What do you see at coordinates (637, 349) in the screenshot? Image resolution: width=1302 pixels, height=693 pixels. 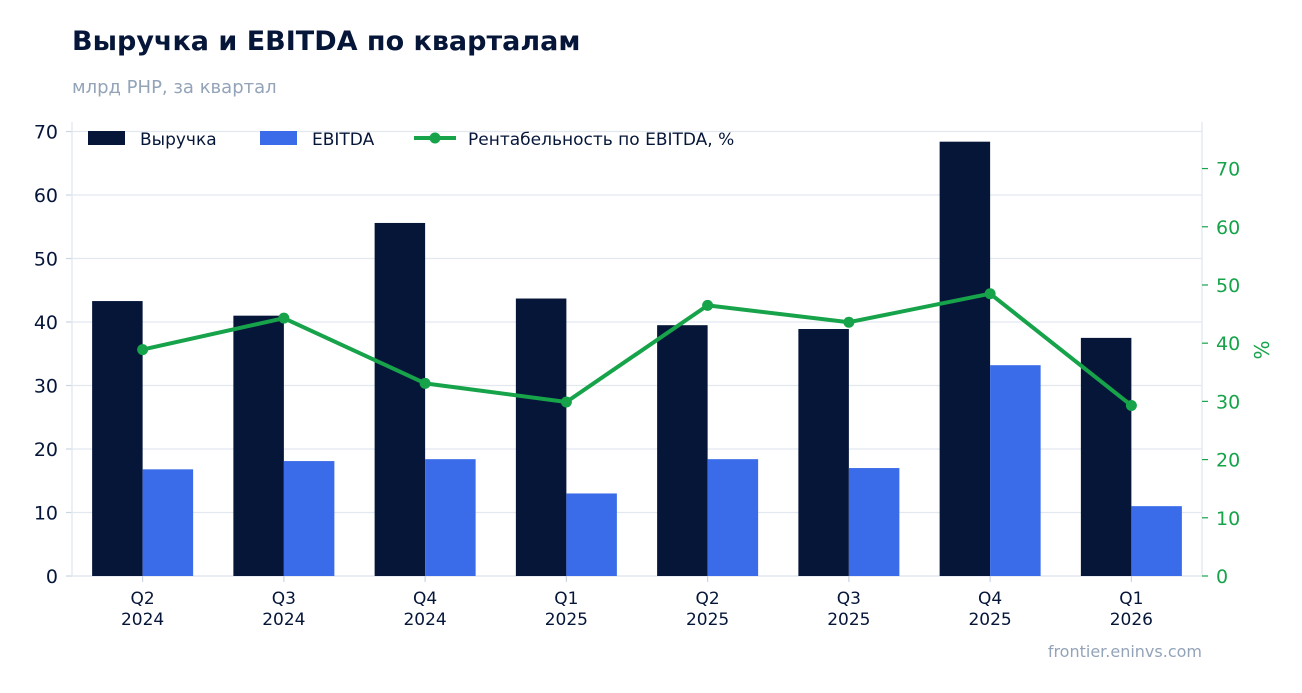 I see `margin-line` at bounding box center [637, 349].